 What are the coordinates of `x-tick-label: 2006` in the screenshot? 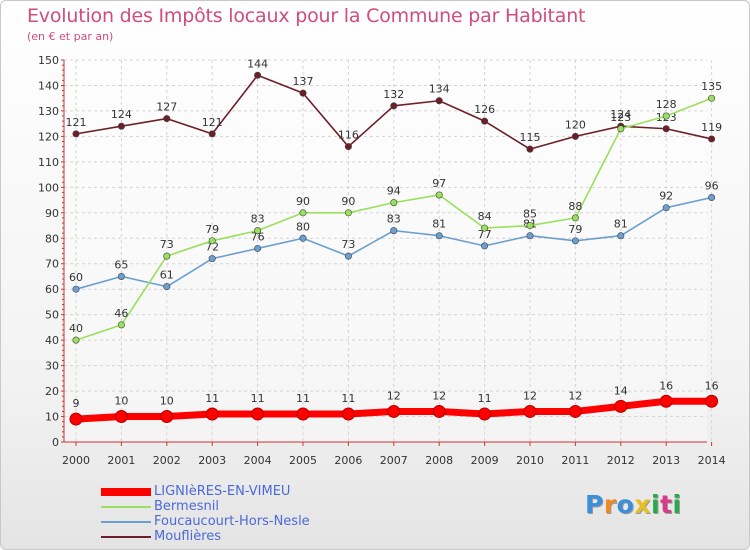 It's located at (348, 460).